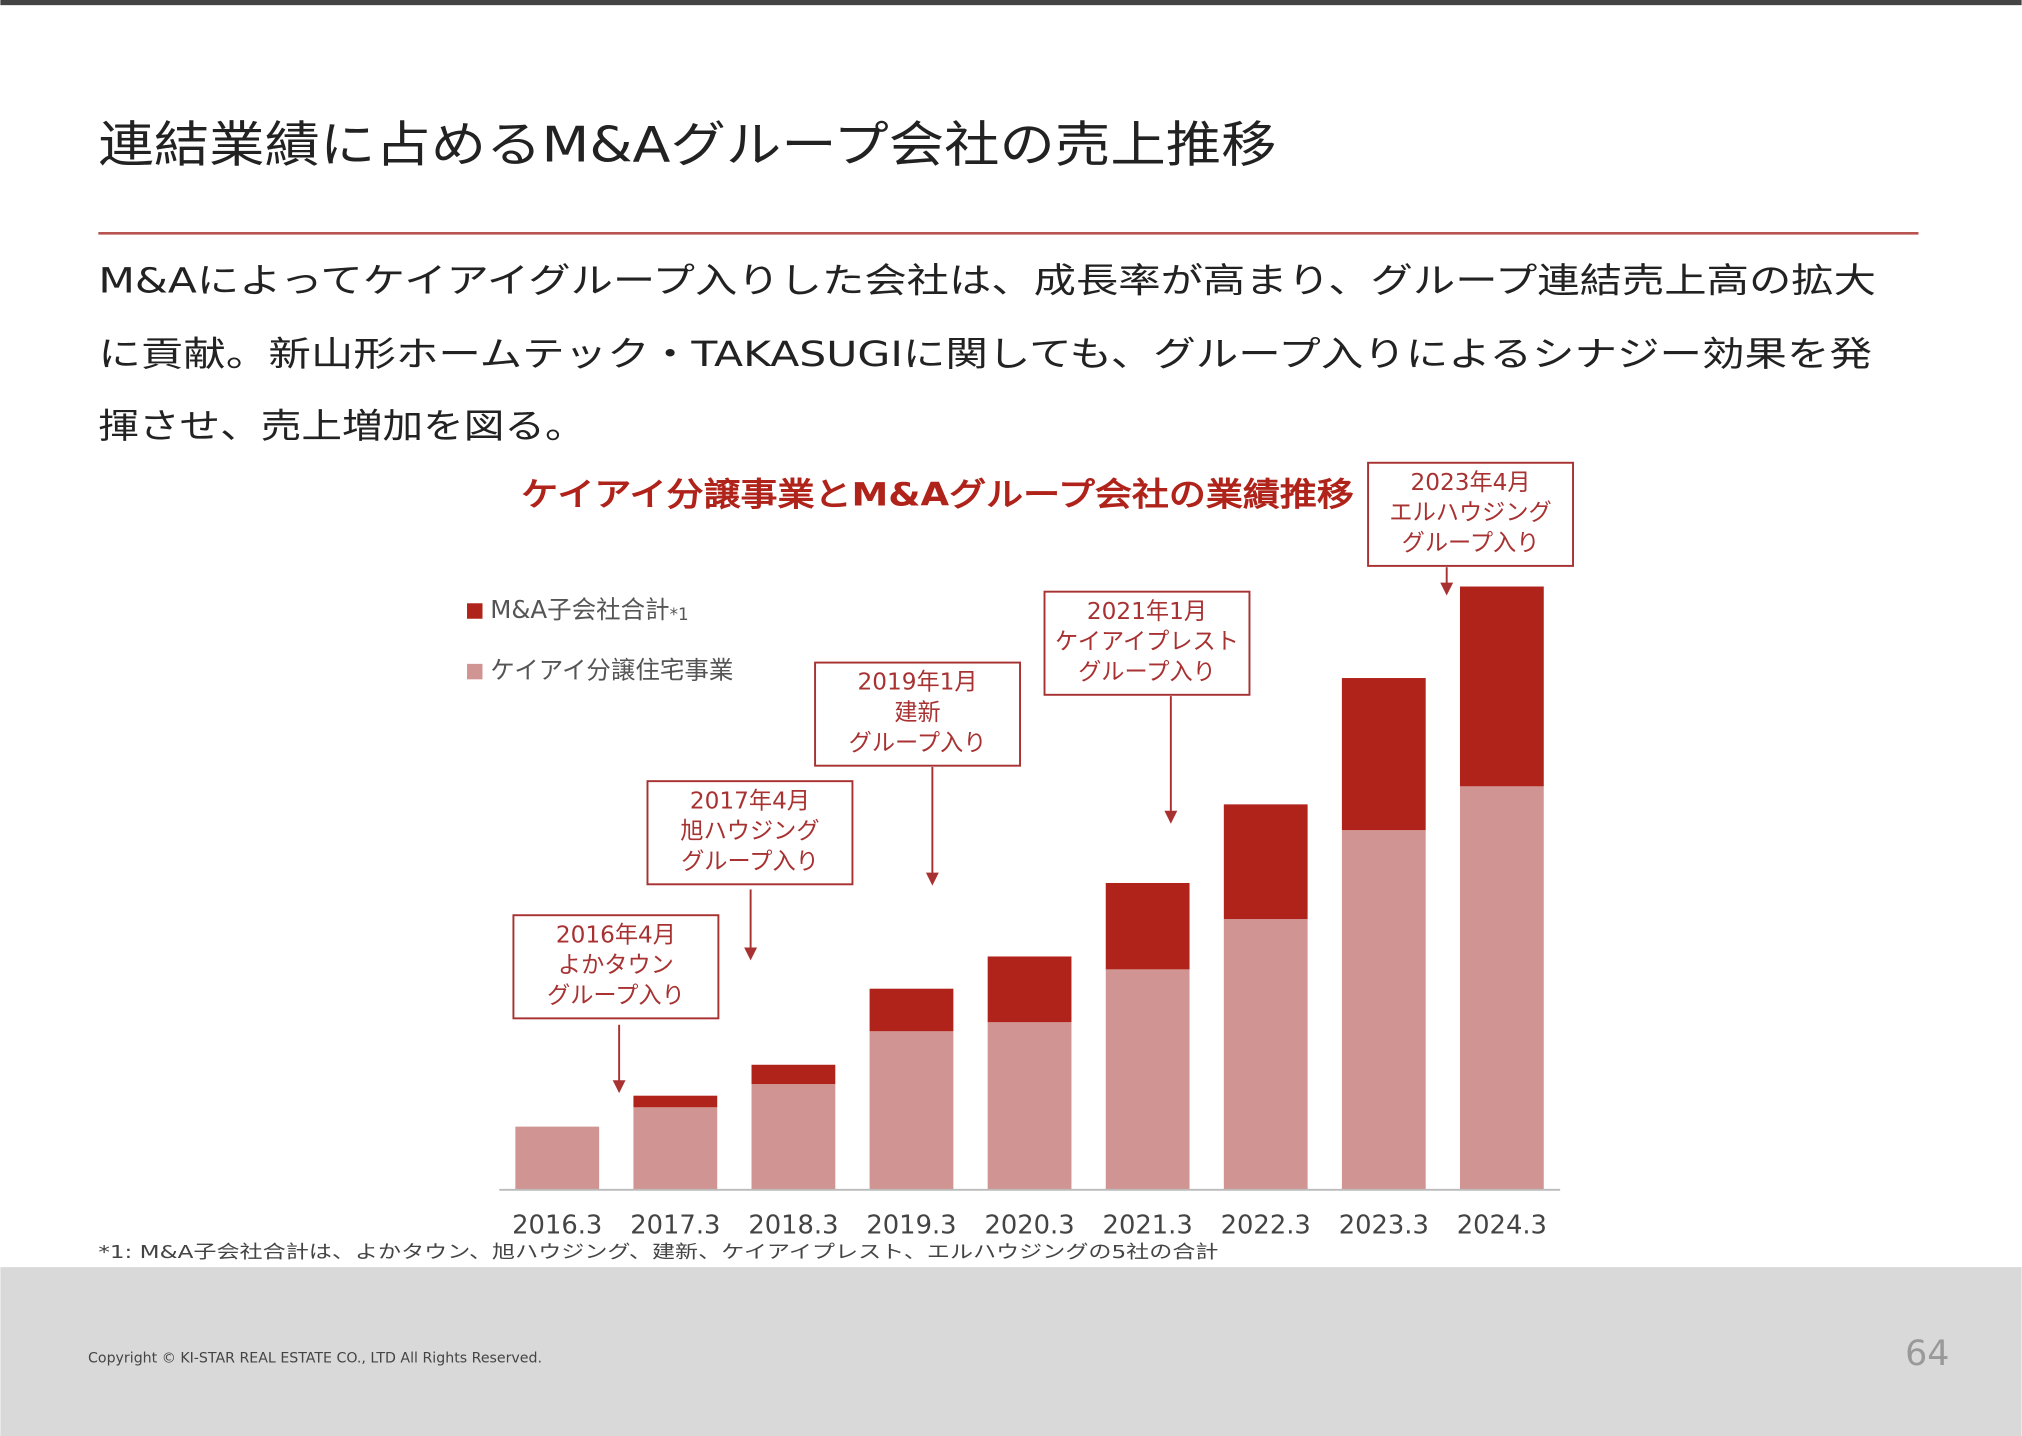 This screenshot has height=1436, width=2022. Describe the element at coordinates (1147, 611) in the screenshot. I see `callout-text: 2021年1月` at that location.